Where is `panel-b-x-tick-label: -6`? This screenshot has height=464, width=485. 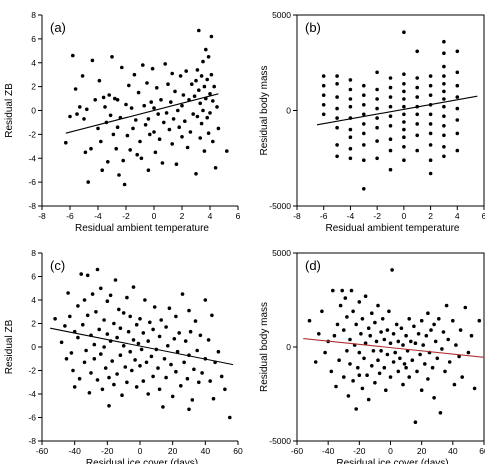 panel-b-x-tick-label: -6 is located at coordinates (324, 216).